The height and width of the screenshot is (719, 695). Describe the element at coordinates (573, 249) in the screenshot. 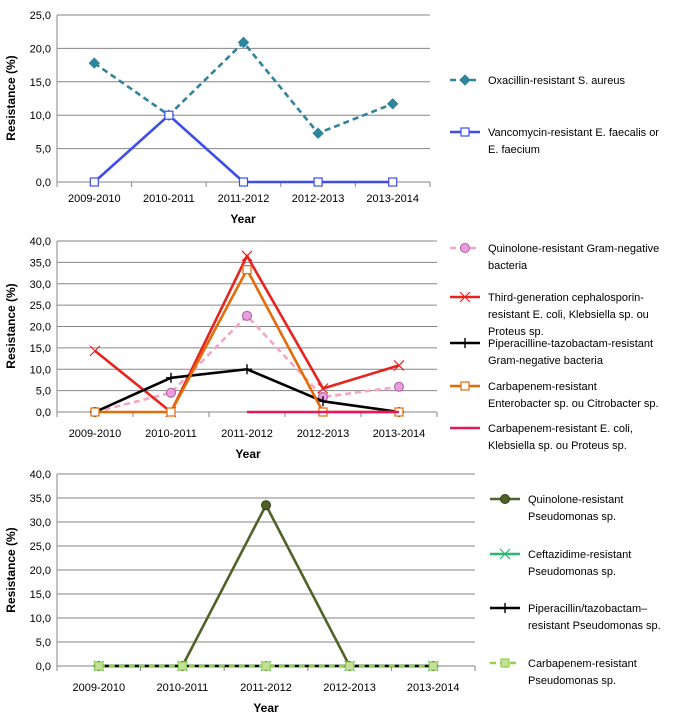

I see `legend-label: Quinolone-resistant Gram-negative` at that location.